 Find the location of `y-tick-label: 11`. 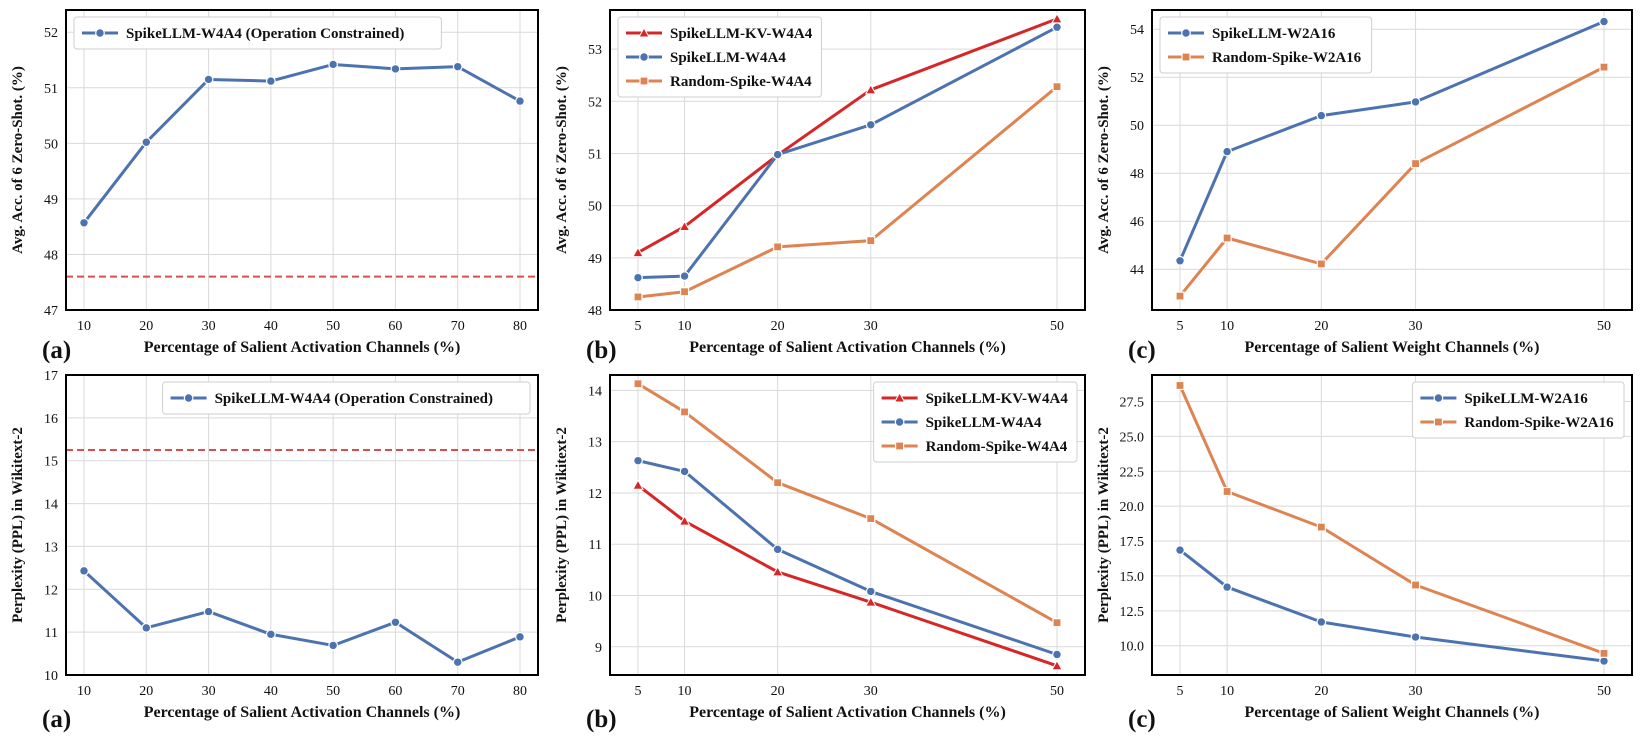

y-tick-label: 11 is located at coordinates (51, 633).